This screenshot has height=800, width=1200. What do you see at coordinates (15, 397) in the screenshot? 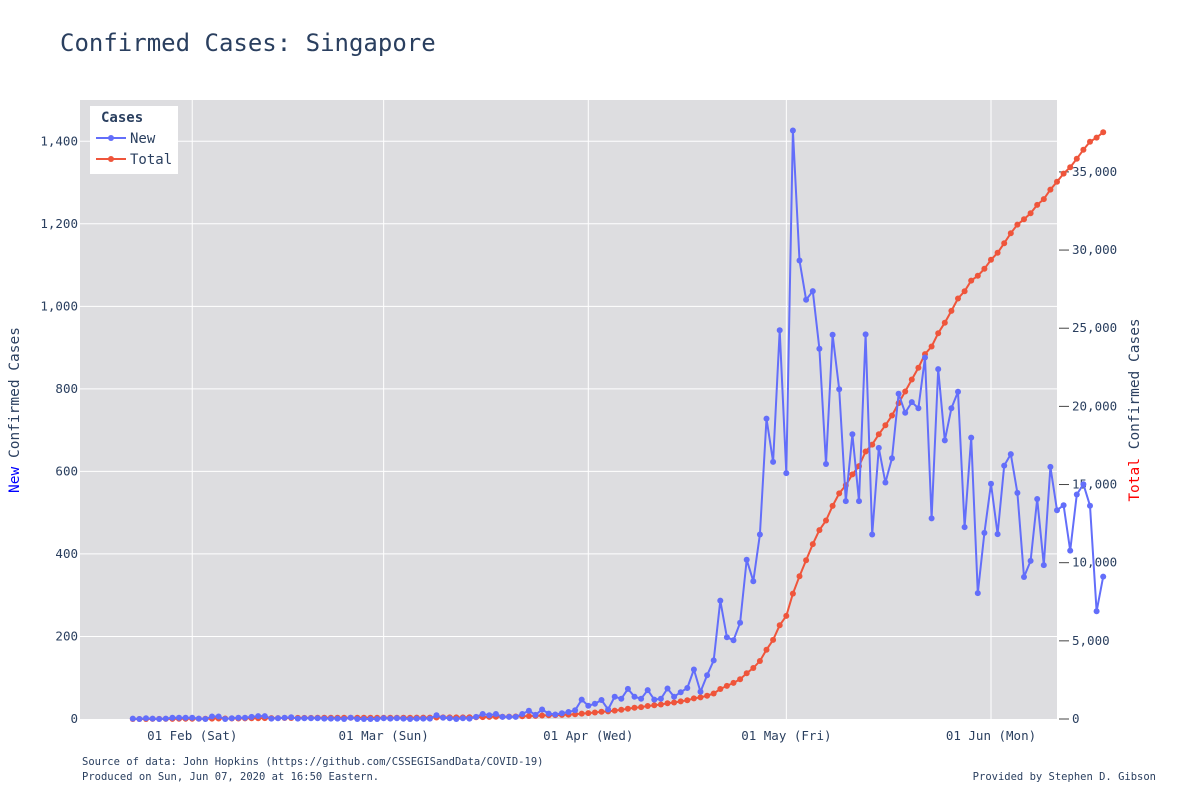
I see `left-axis-title-suffix: Confirmed Cases` at bounding box center [15, 397].